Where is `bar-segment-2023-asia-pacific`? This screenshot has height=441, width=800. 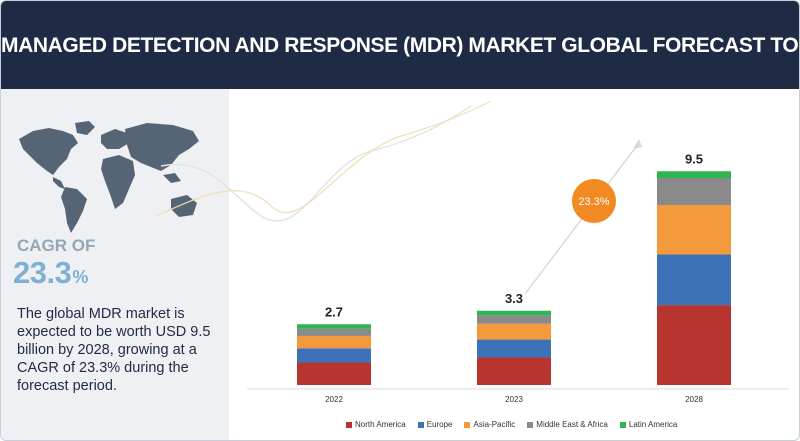
bar-segment-2023-asia-pacific is located at coordinates (514, 331).